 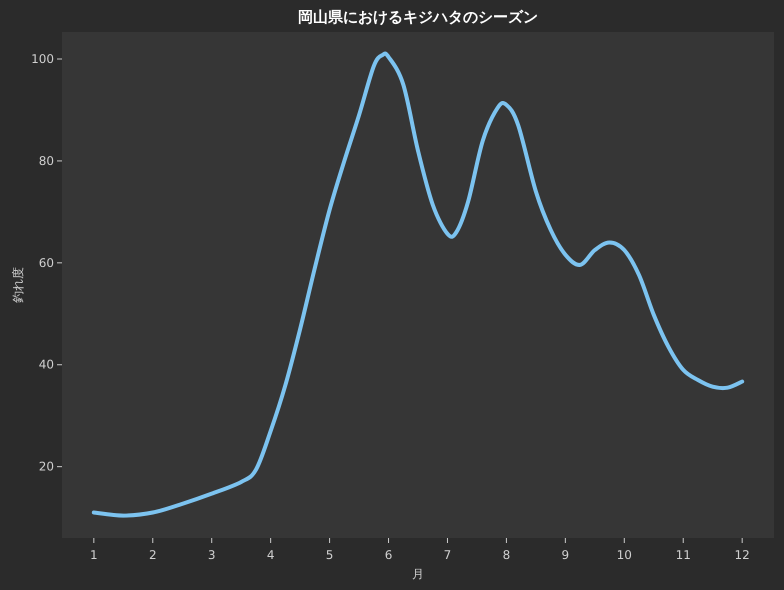 What do you see at coordinates (418, 17) in the screenshot?
I see `chart-title: 岡山県におけるキジハタのシーズン` at bounding box center [418, 17].